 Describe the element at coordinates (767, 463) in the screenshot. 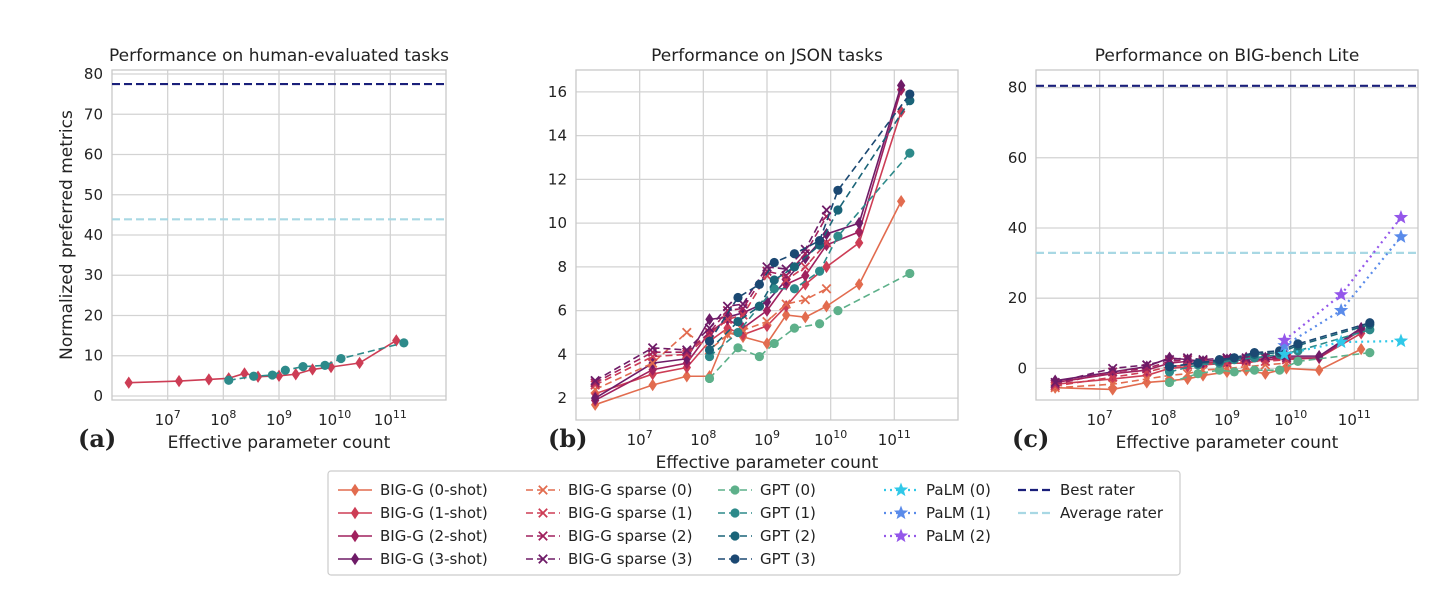

I see `panel-b-xlabel: Effective parameter count` at that location.